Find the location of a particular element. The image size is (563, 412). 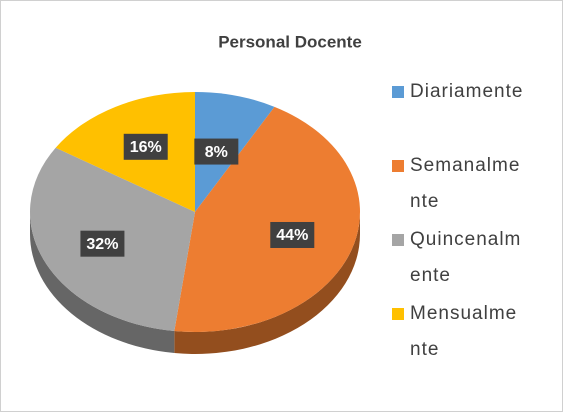

data-label: 8% is located at coordinates (216, 152).